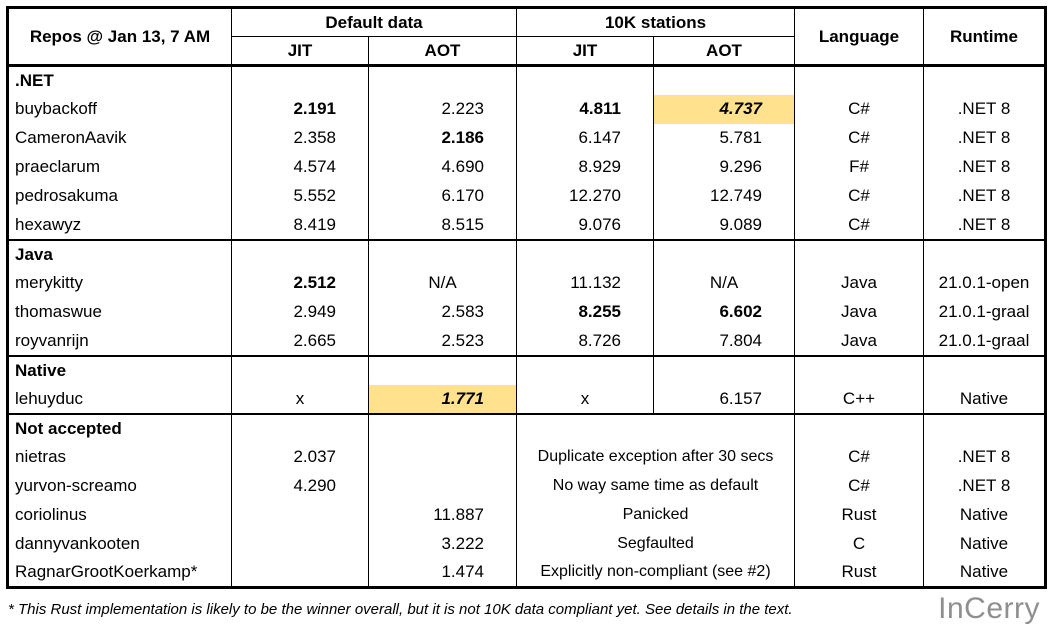 The image size is (1050, 631). I want to click on table-row: coriolinus 11.887 Panicked Rust Native, so click(526, 515).